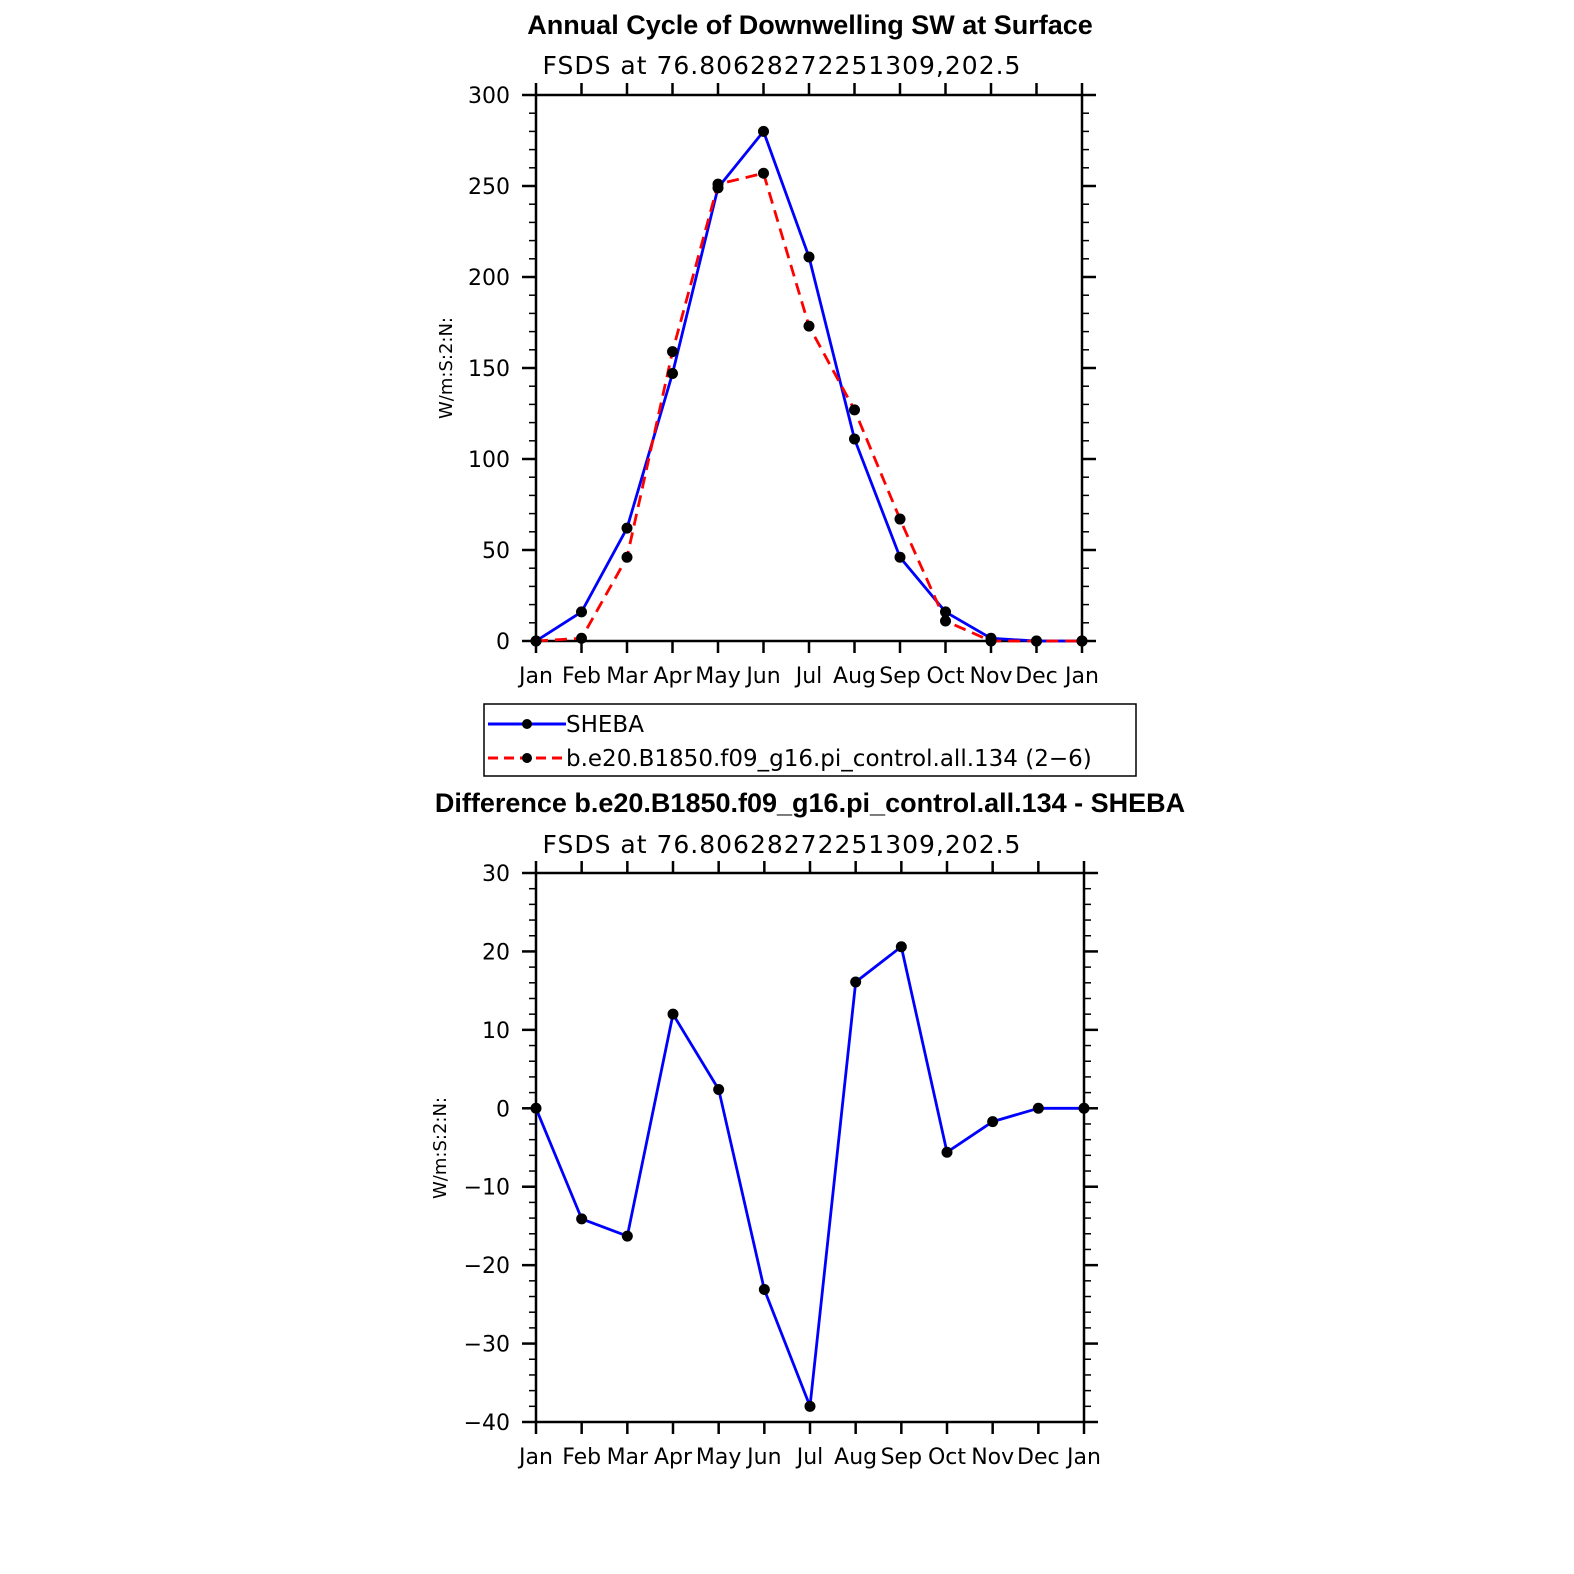 Image resolution: width=1574 pixels, height=1574 pixels. What do you see at coordinates (527, 758) in the screenshot?
I see `legend-marker-model` at bounding box center [527, 758].